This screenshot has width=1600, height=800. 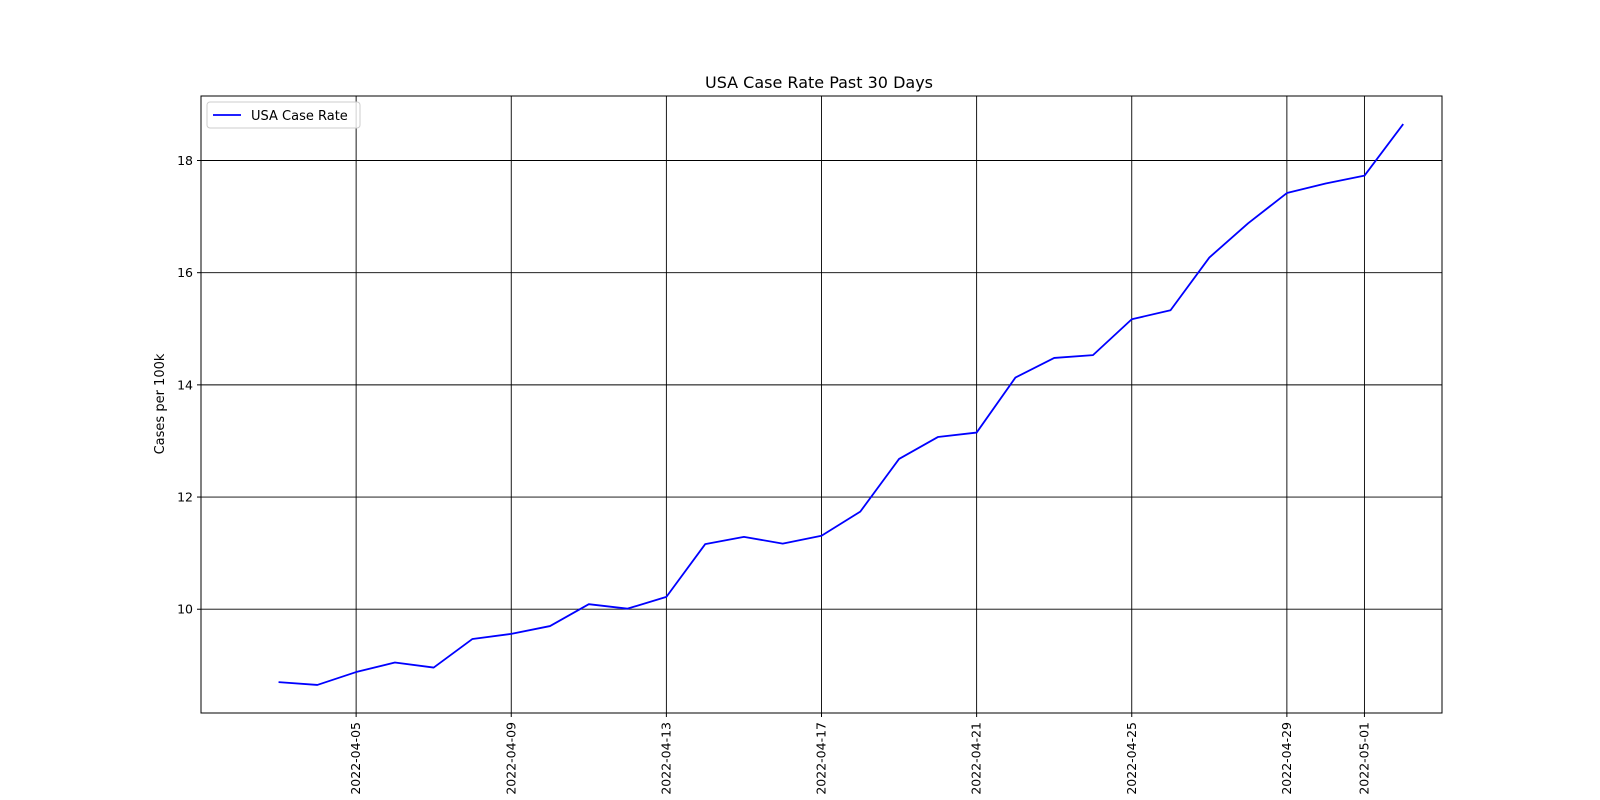 What do you see at coordinates (185, 609) in the screenshot?
I see `y-tick-label: 10` at bounding box center [185, 609].